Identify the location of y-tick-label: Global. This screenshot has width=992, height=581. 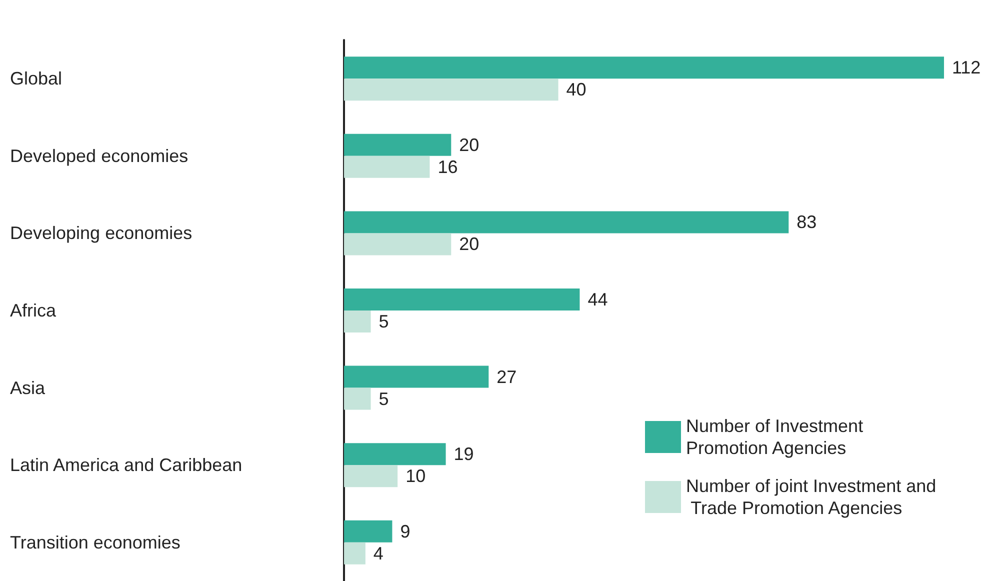
(36, 78).